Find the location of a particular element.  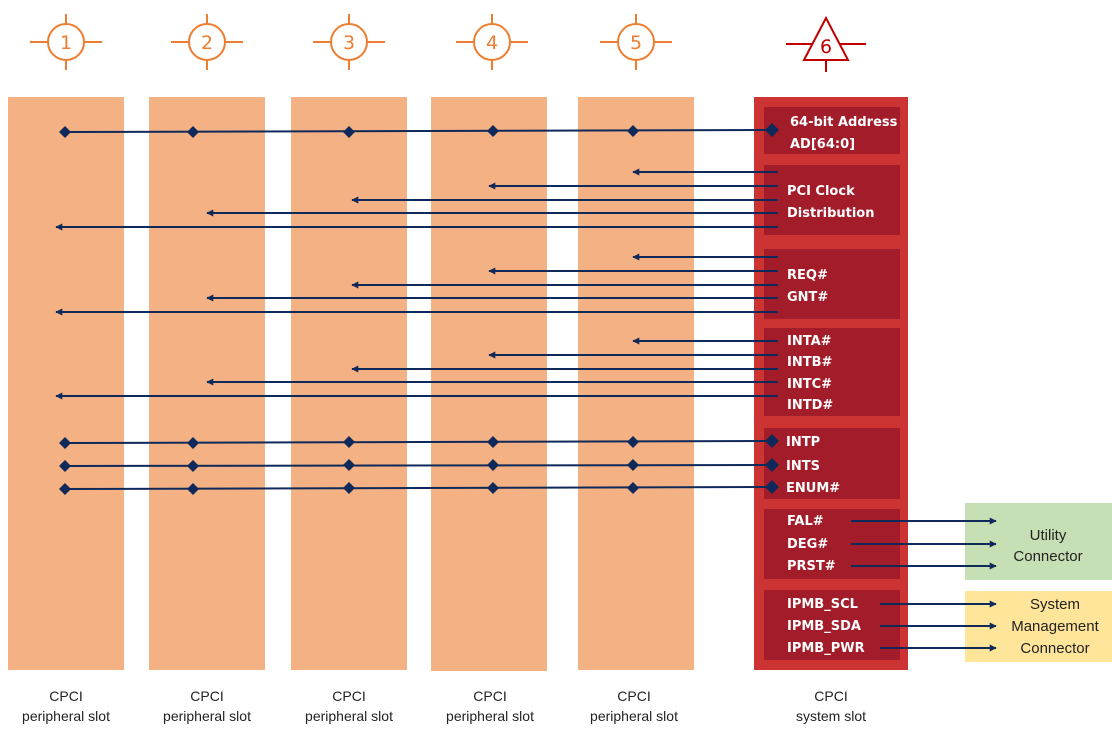

signal-label-inta: INTA# is located at coordinates (809, 341).